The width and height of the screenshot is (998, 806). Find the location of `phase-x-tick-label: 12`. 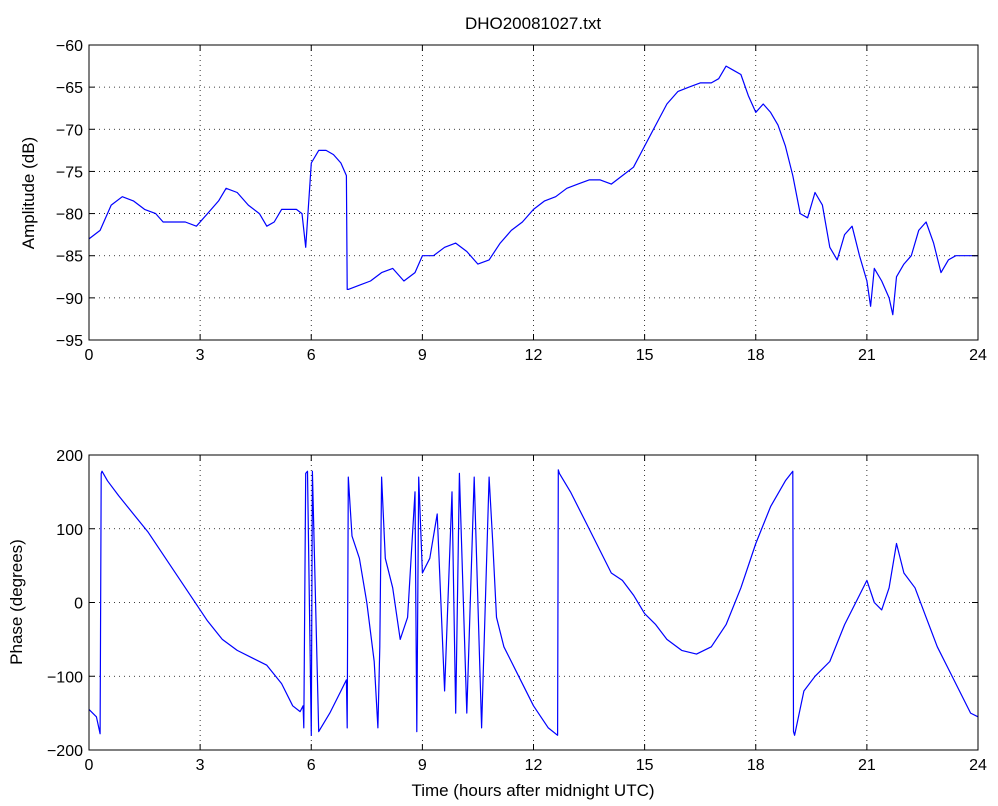

phase-x-tick-label: 12 is located at coordinates (534, 765).